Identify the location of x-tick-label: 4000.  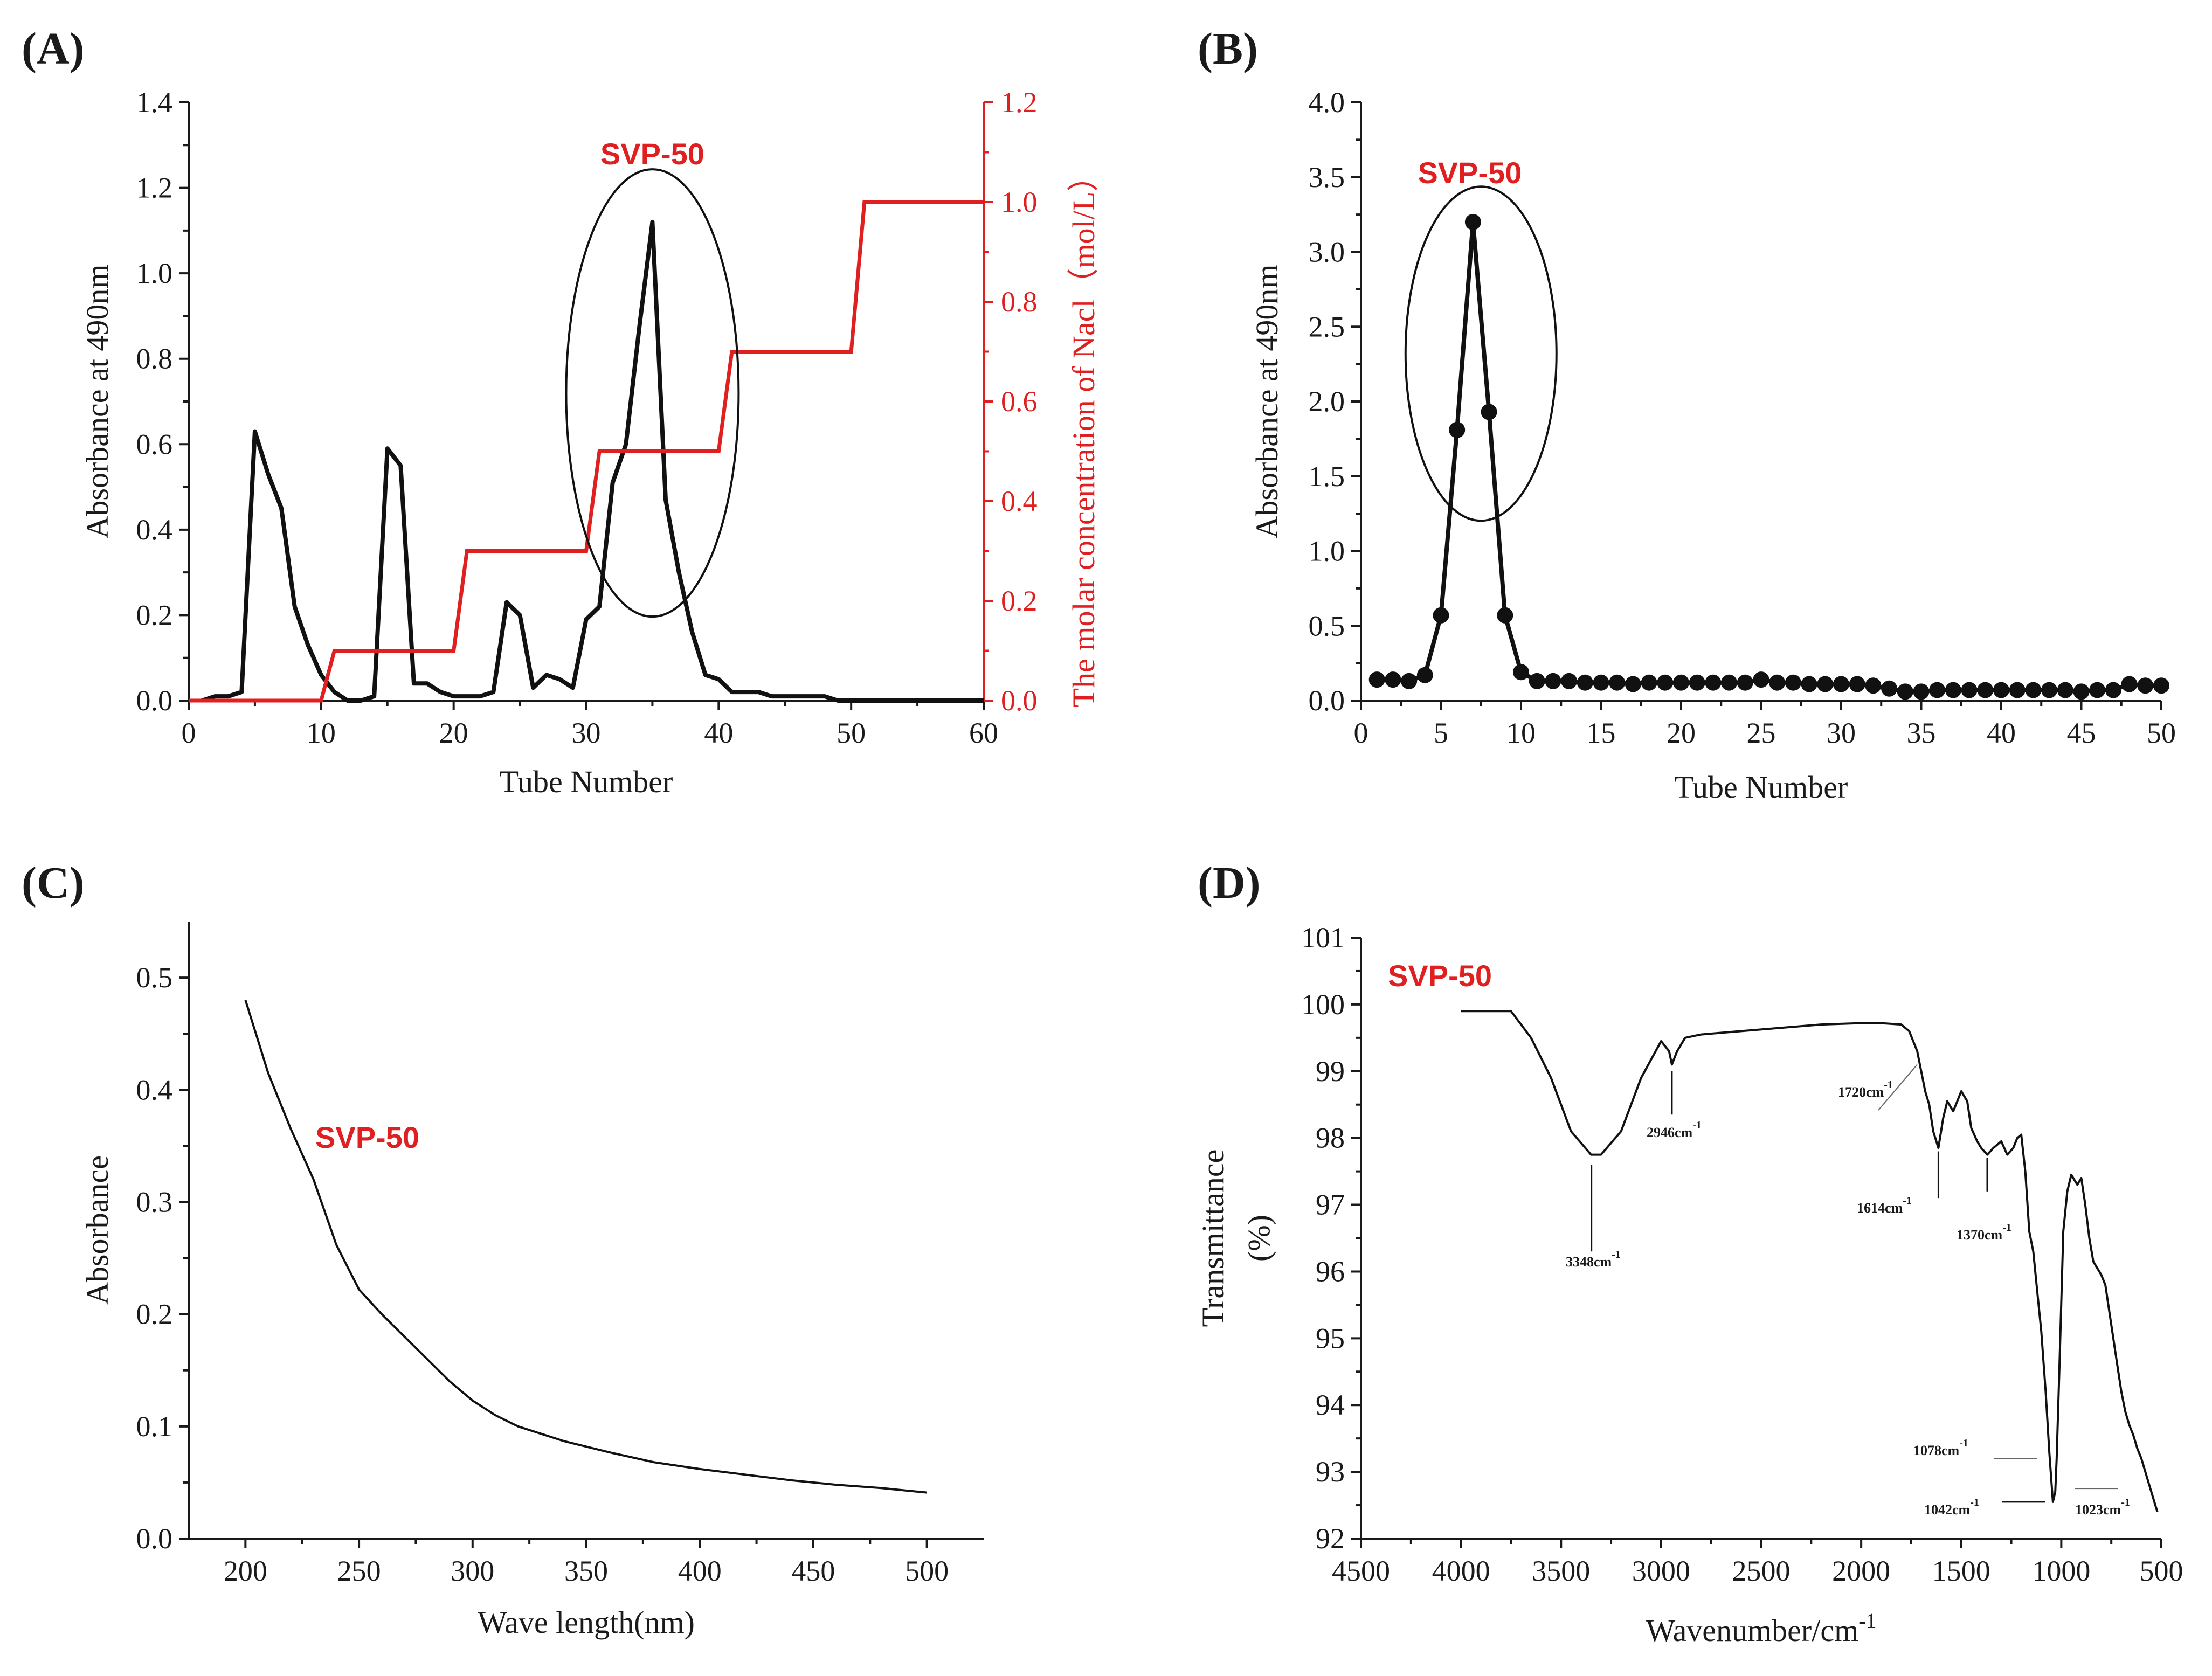
(1461, 1571).